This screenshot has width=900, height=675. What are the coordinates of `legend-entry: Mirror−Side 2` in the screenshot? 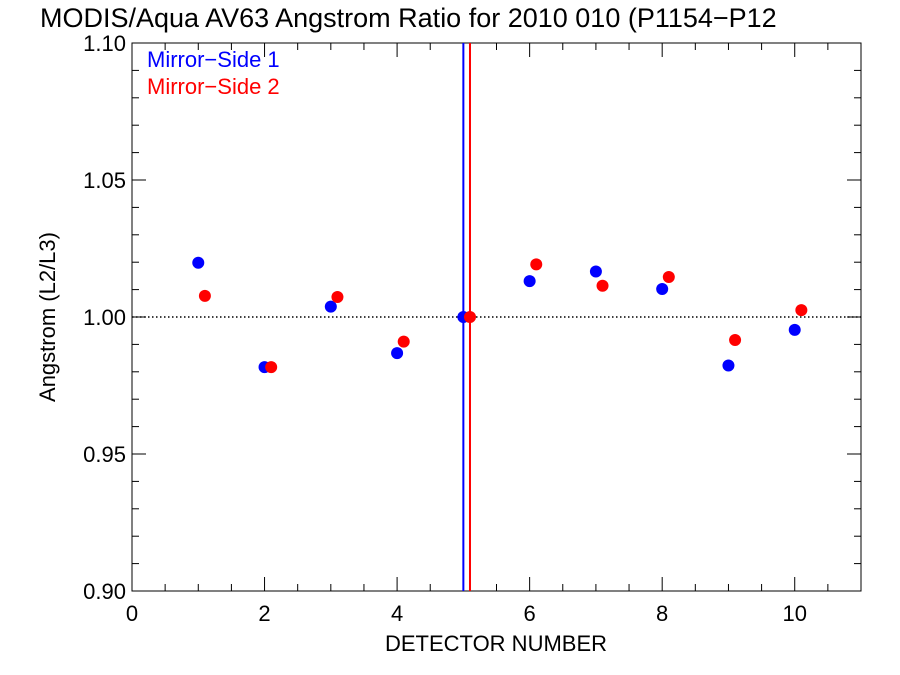 It's located at (213, 86).